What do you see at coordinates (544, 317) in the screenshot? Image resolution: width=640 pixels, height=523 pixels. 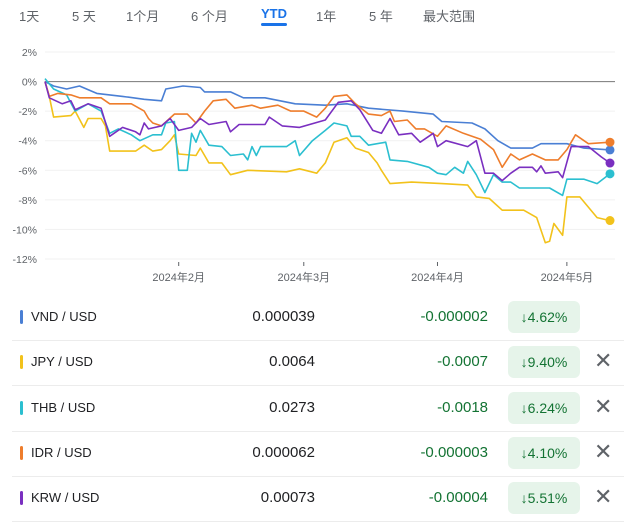 I see `percent-change-badge: ↓4.62%` at bounding box center [544, 317].